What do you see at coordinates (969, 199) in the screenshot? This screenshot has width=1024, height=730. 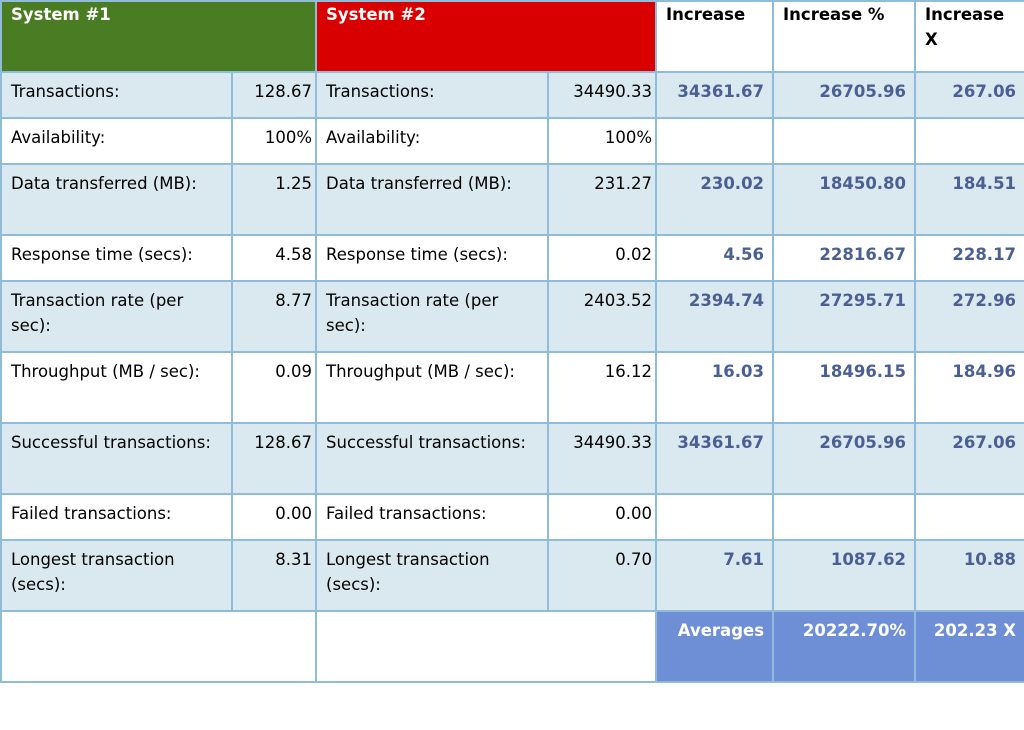 I see `row-increase-x: 184.51` at bounding box center [969, 199].